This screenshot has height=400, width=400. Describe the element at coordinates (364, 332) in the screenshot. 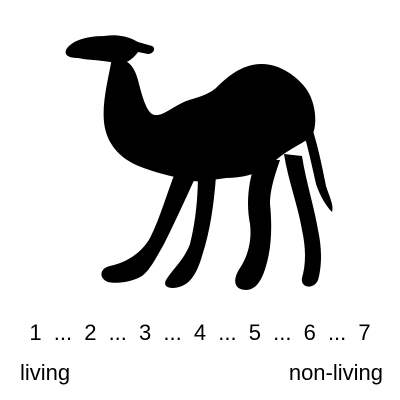

I see `scale-point-7: 7` at that location.